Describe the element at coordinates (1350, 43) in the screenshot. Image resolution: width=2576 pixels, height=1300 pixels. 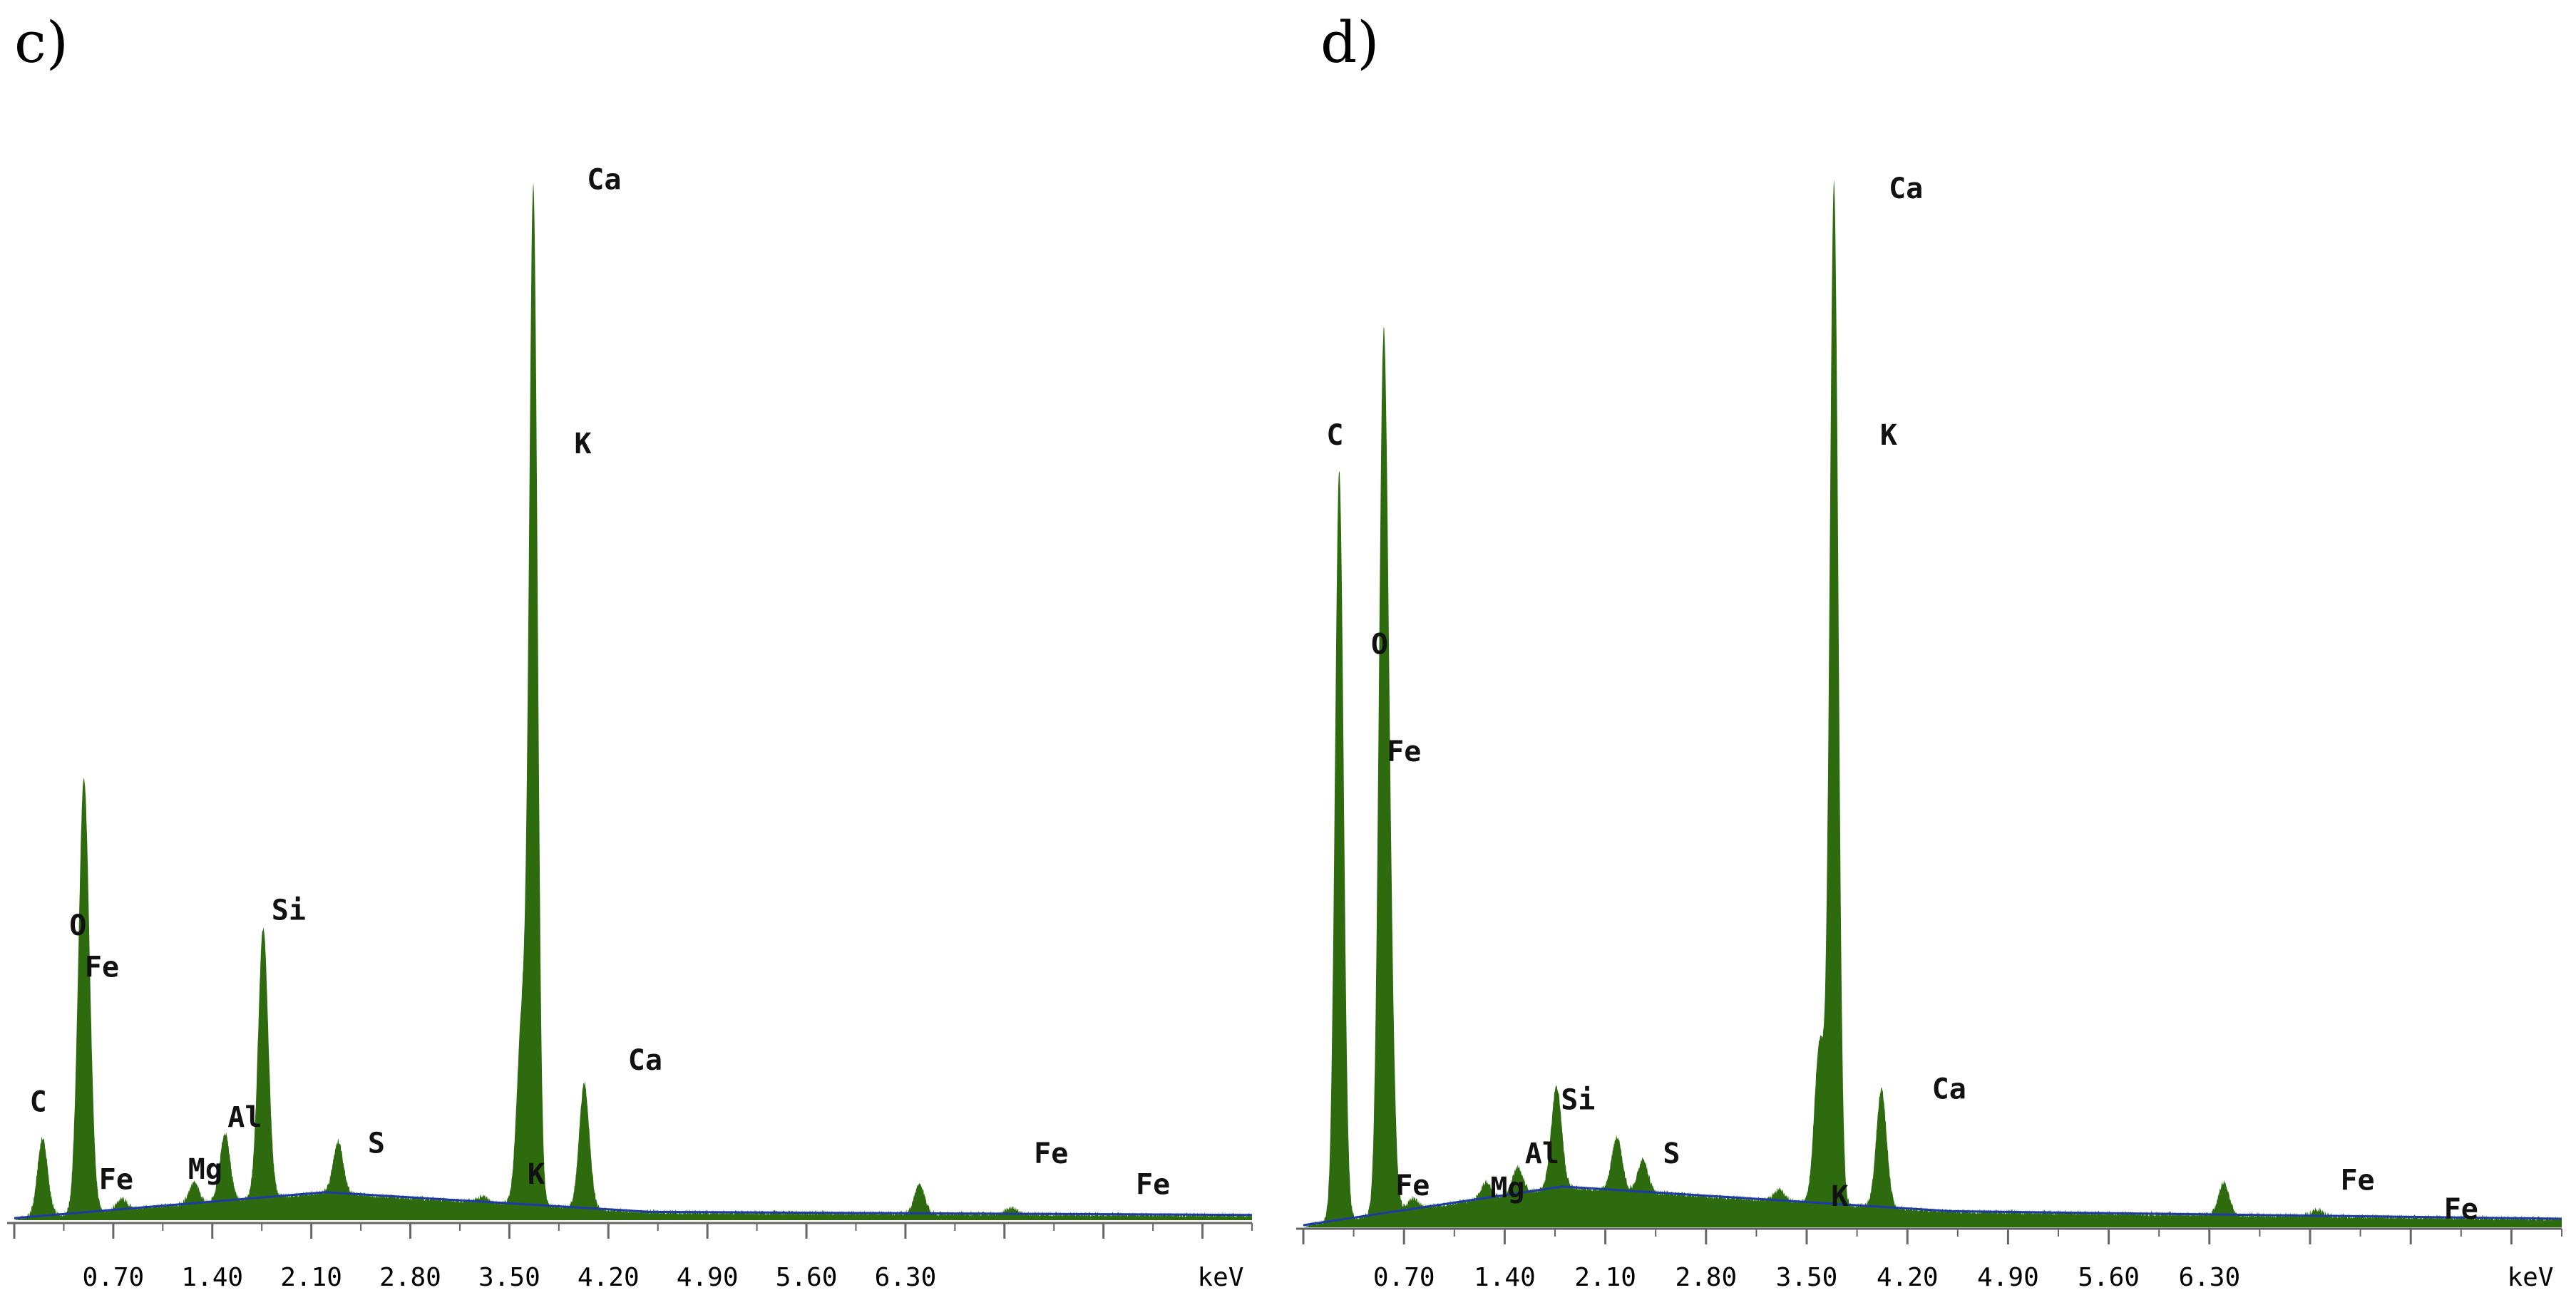
I see `panel-label-d: d)` at that location.